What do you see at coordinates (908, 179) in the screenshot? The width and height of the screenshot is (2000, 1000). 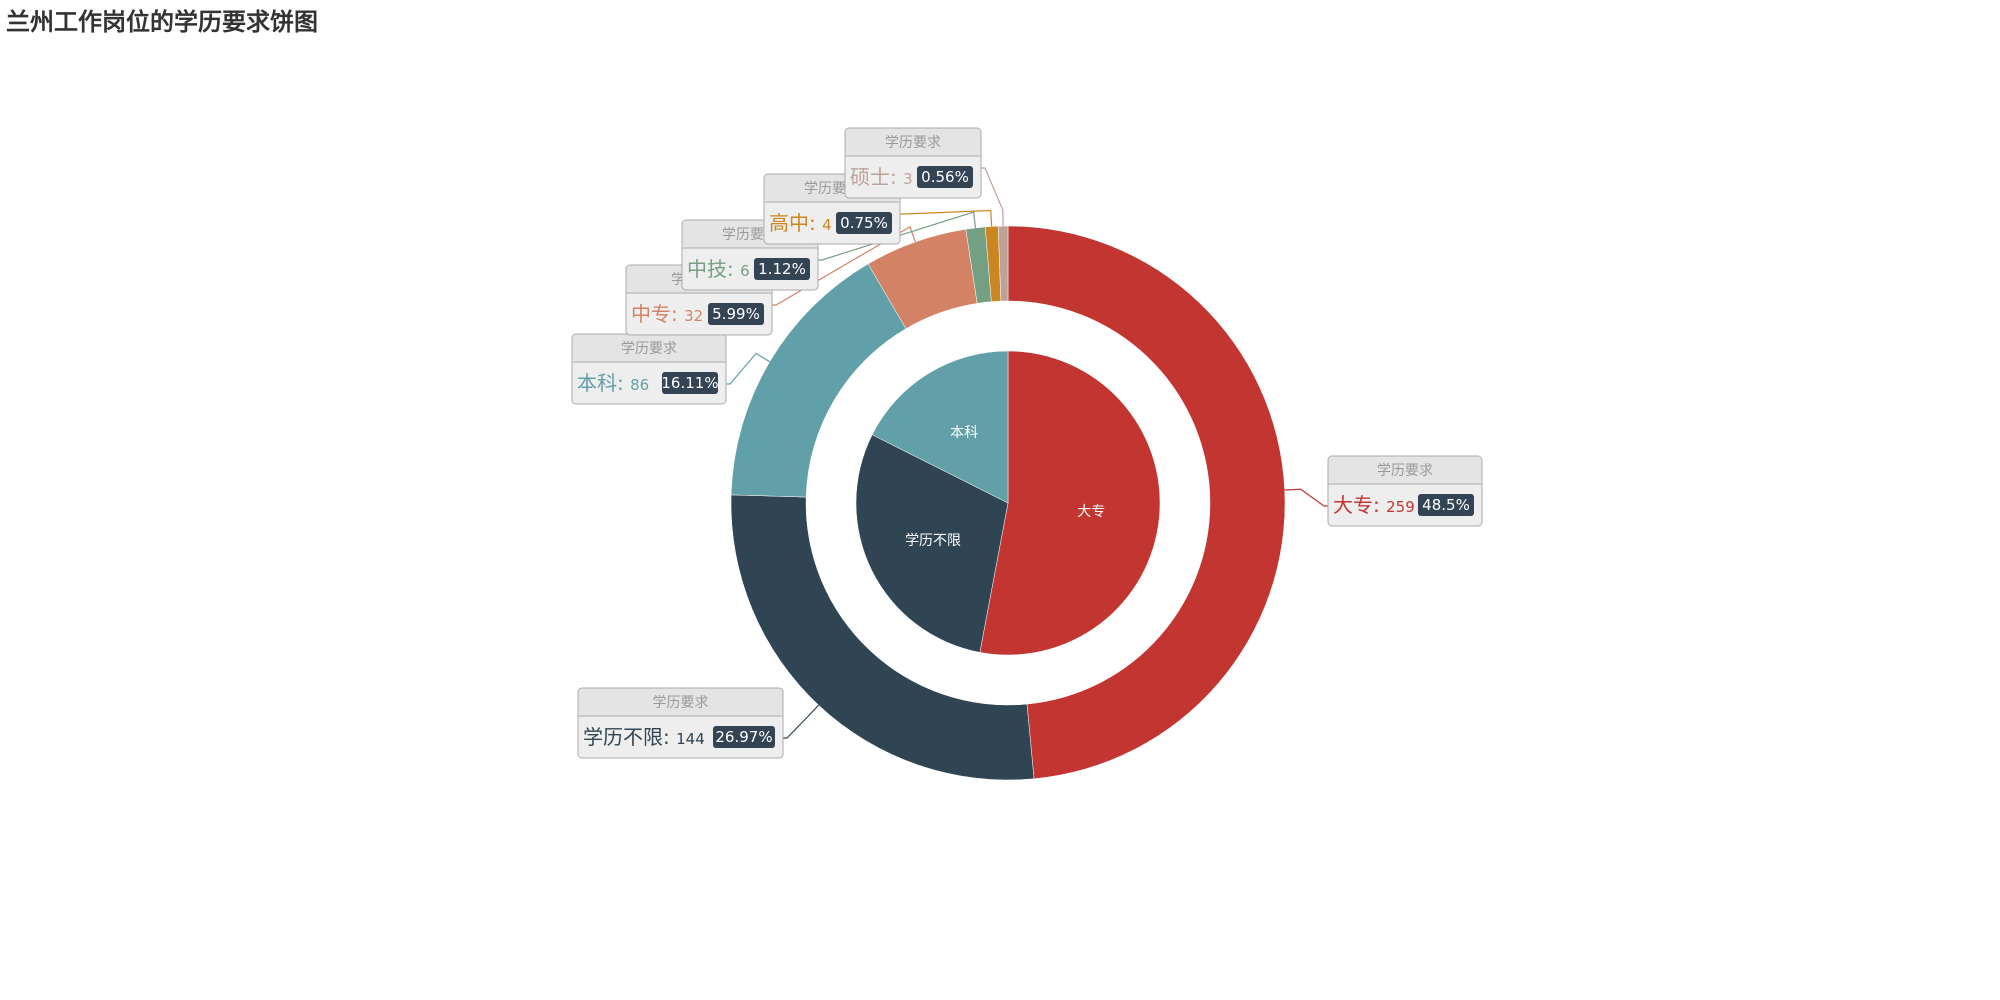 I see `callout-value-slice-6: 3` at bounding box center [908, 179].